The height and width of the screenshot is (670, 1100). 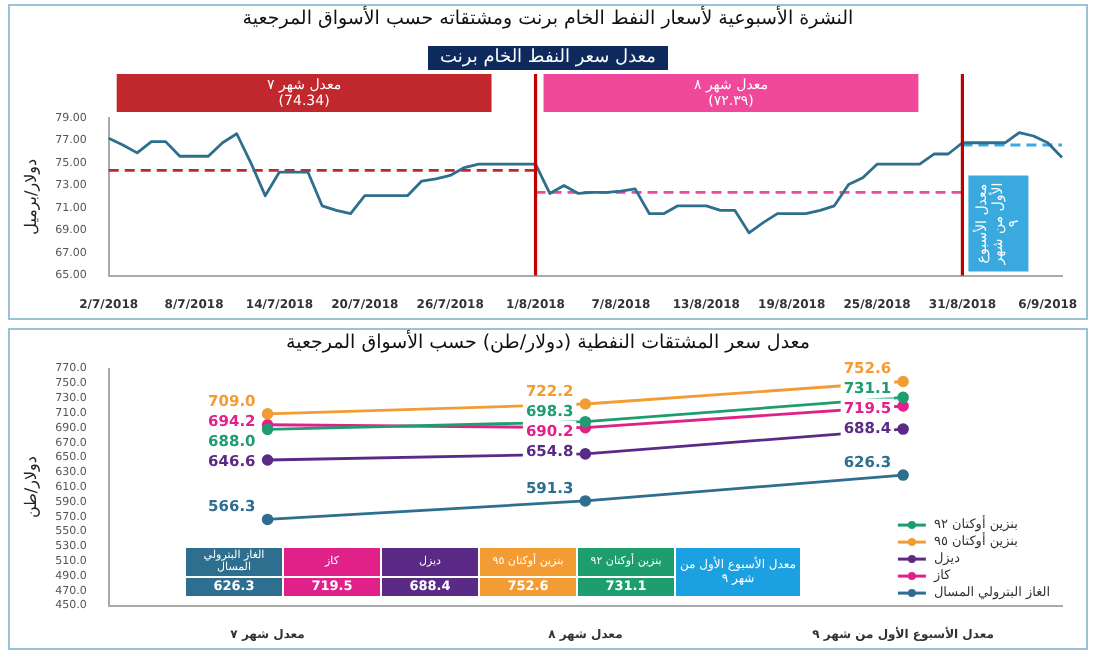 What do you see at coordinates (30, 487) in the screenshot?
I see `y-axis-title: دولار/طن` at bounding box center [30, 487].